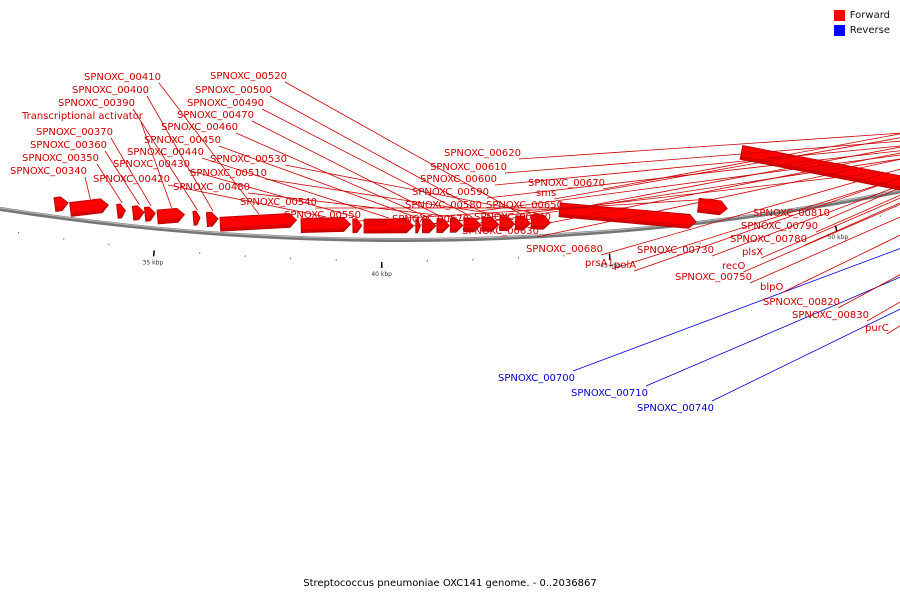  What do you see at coordinates (713, 277) in the screenshot?
I see `gene-label: SPNOXC_00750` at bounding box center [713, 277].